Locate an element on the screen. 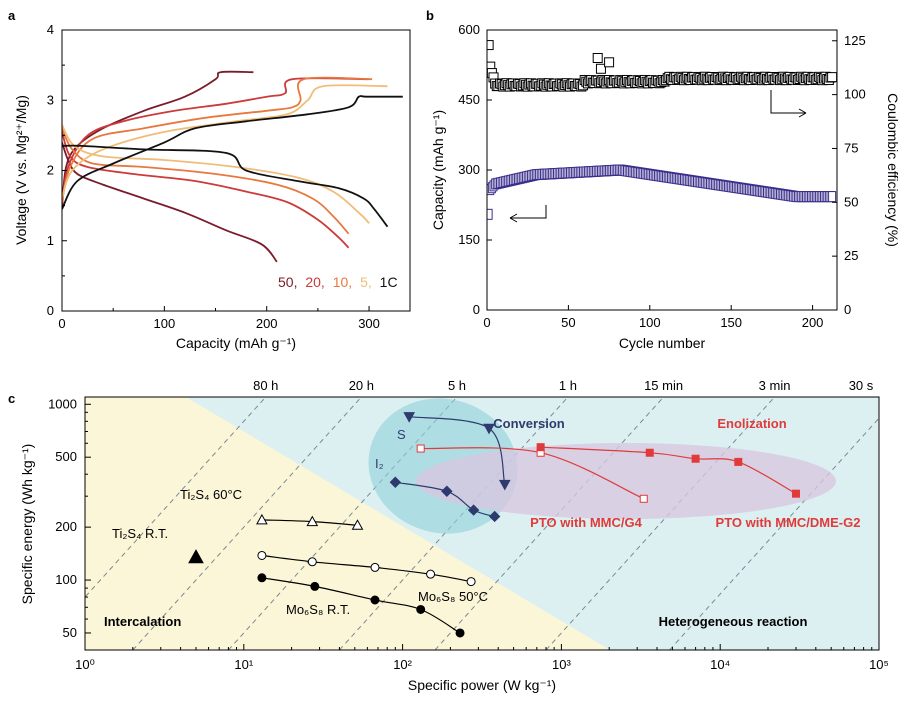  b-xtick-label: 150 is located at coordinates (731, 322).